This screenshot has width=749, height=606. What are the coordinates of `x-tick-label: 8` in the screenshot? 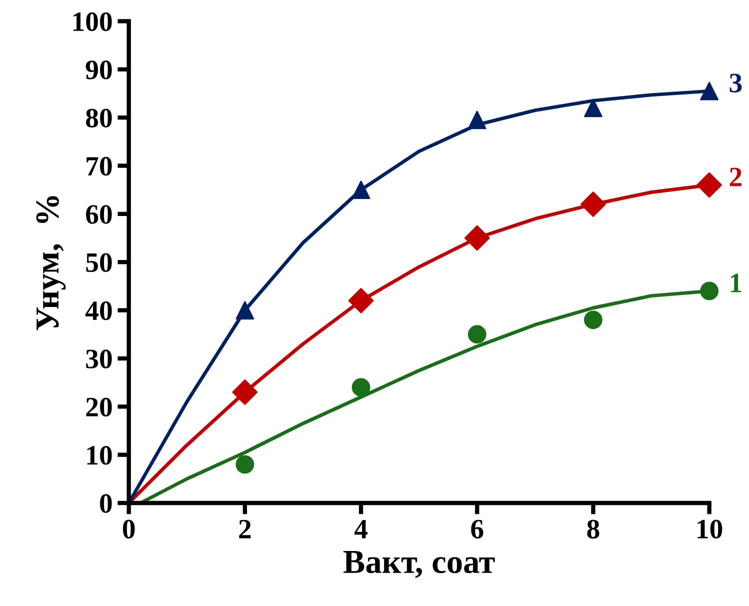 It's located at (593, 529).